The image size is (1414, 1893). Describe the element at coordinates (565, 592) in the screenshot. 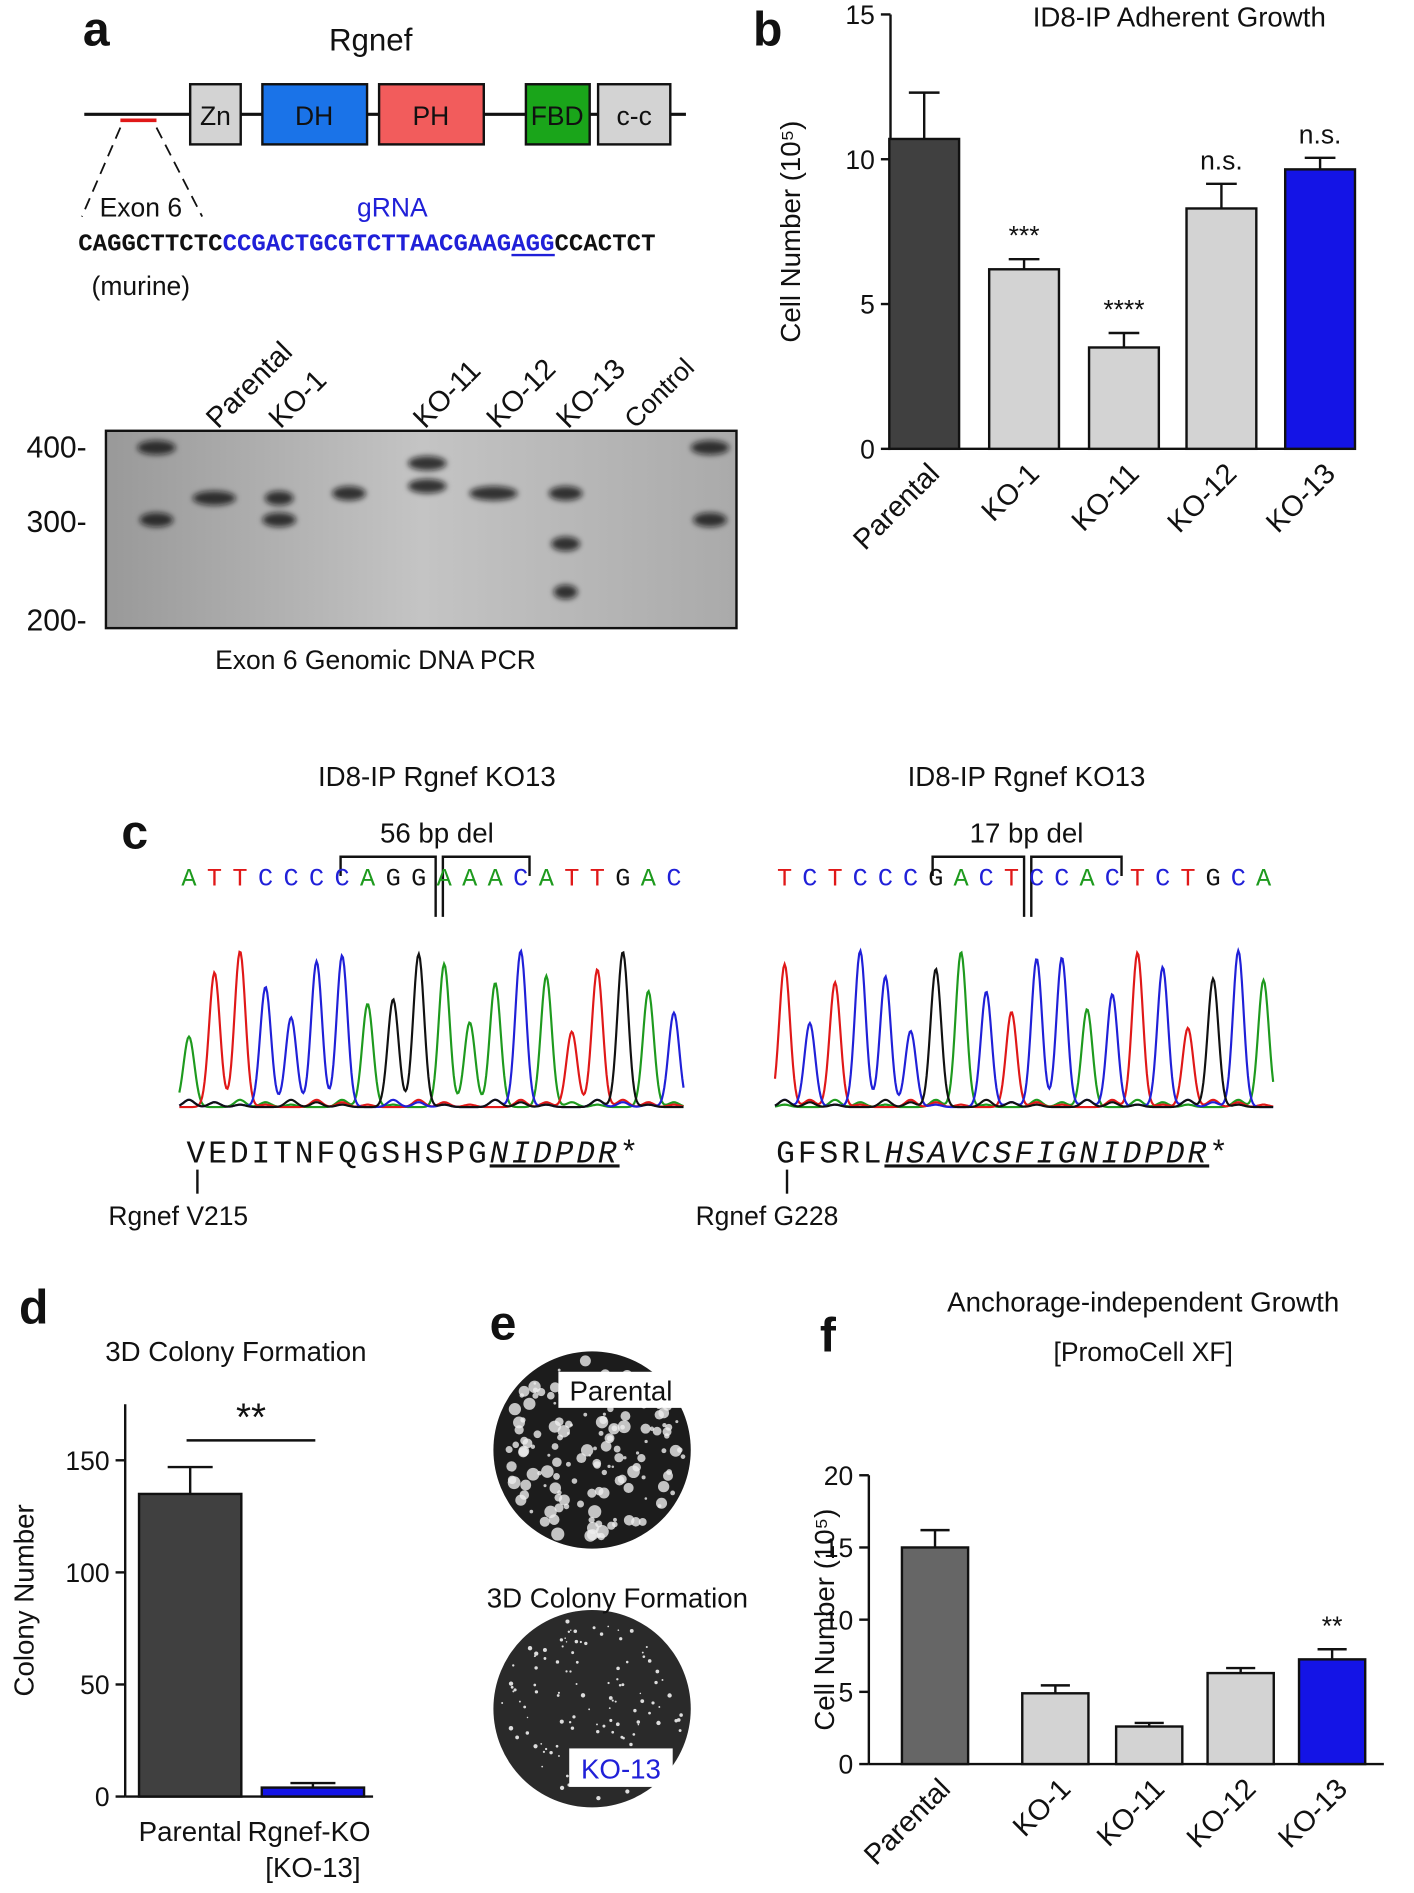

I see `band` at that location.